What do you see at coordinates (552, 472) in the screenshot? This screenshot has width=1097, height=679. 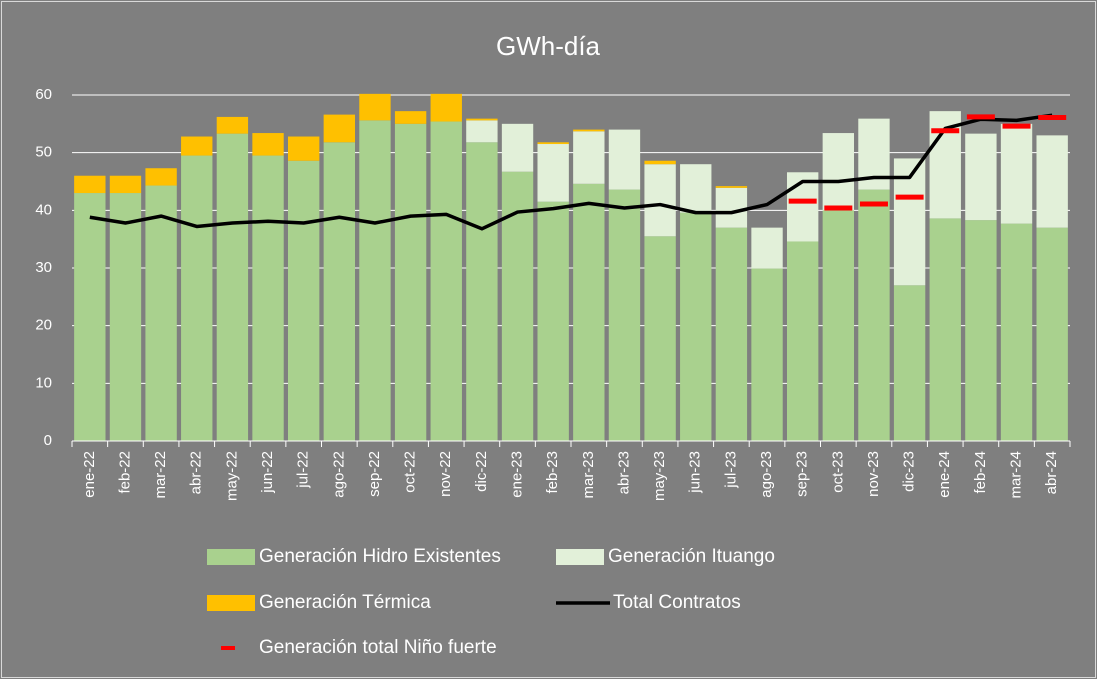 I see `x-tick-label: feb-23` at bounding box center [552, 472].